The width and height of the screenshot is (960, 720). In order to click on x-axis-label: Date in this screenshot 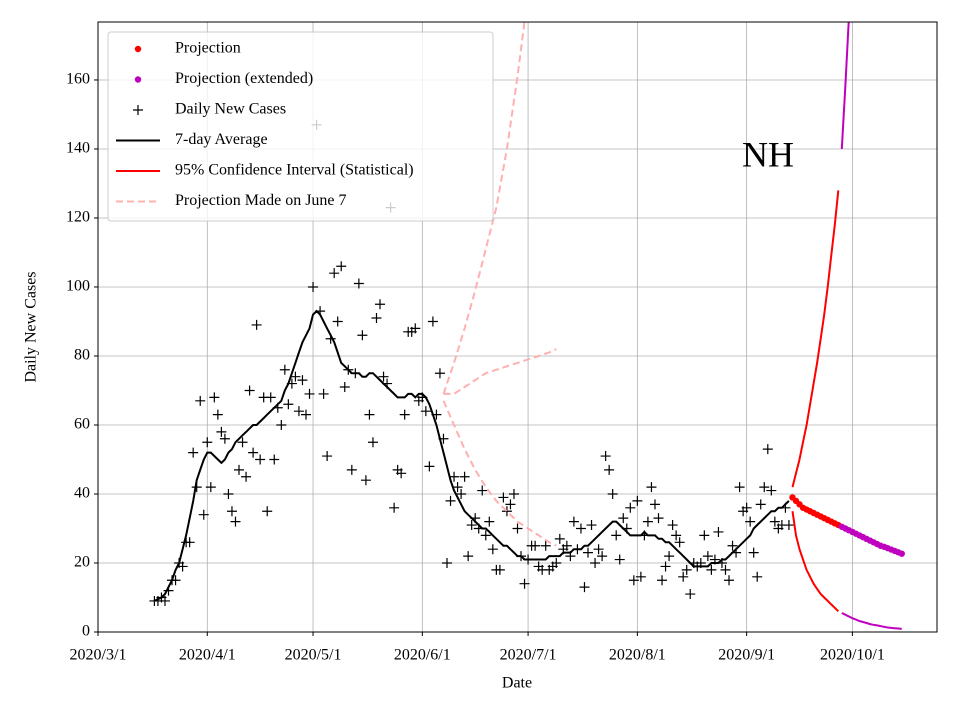, I will do `click(517, 683)`.